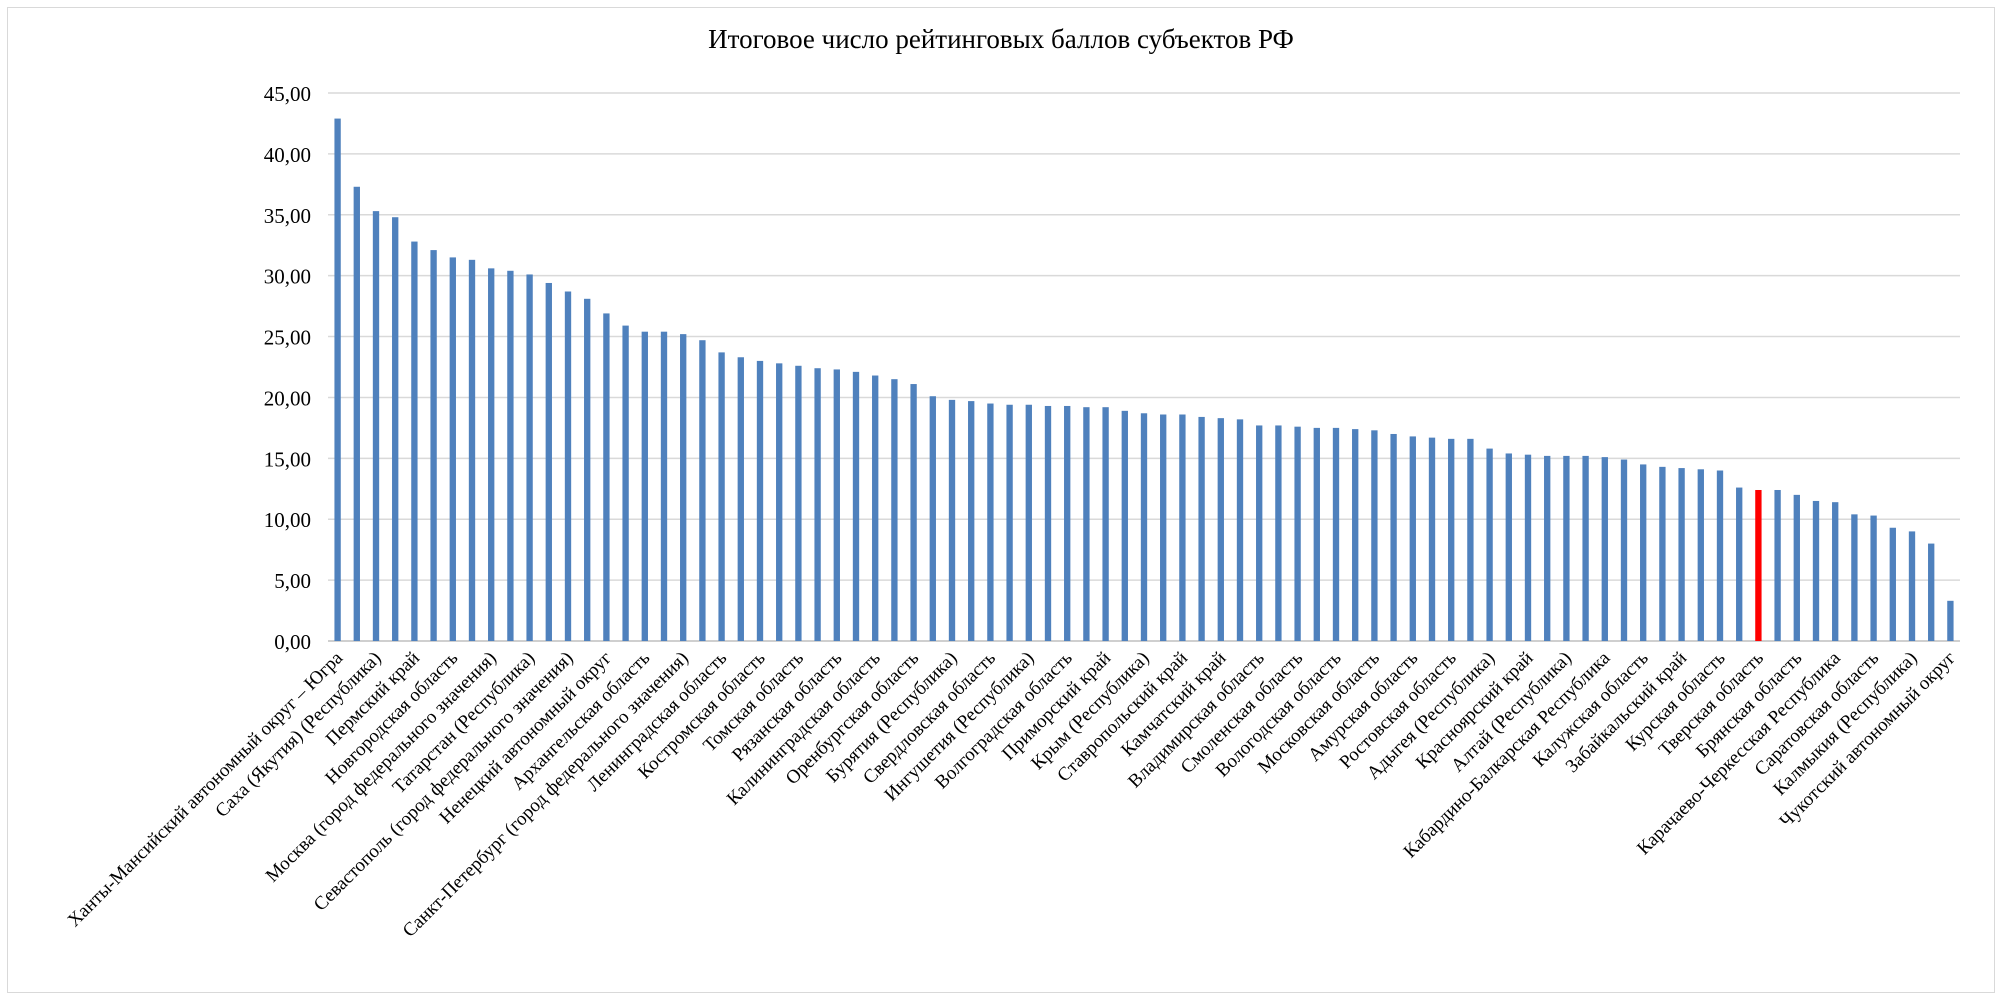 The width and height of the screenshot is (2002, 1000). Describe the element at coordinates (287, 277) in the screenshot. I see `y-tick-label: 30,00` at that location.